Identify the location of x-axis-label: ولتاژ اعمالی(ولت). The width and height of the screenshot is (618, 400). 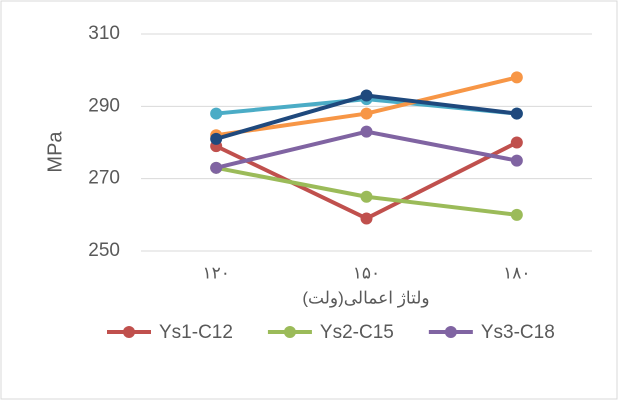
(365, 298).